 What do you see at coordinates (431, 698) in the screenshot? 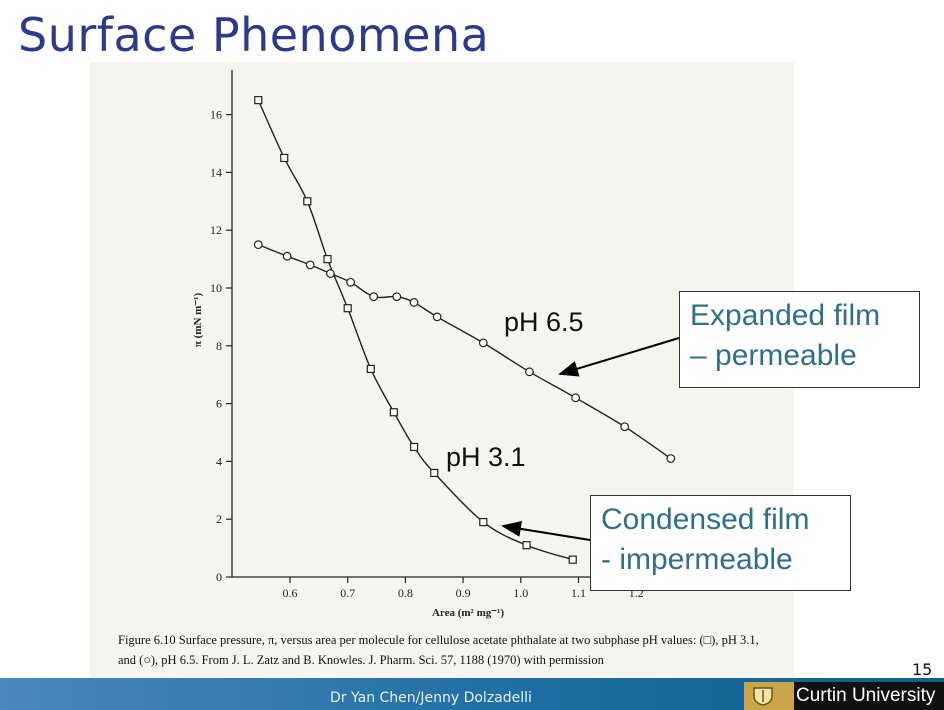
I see `footer-presenter: Dr Yan Chen/Jenny Dolzadelli` at bounding box center [431, 698].